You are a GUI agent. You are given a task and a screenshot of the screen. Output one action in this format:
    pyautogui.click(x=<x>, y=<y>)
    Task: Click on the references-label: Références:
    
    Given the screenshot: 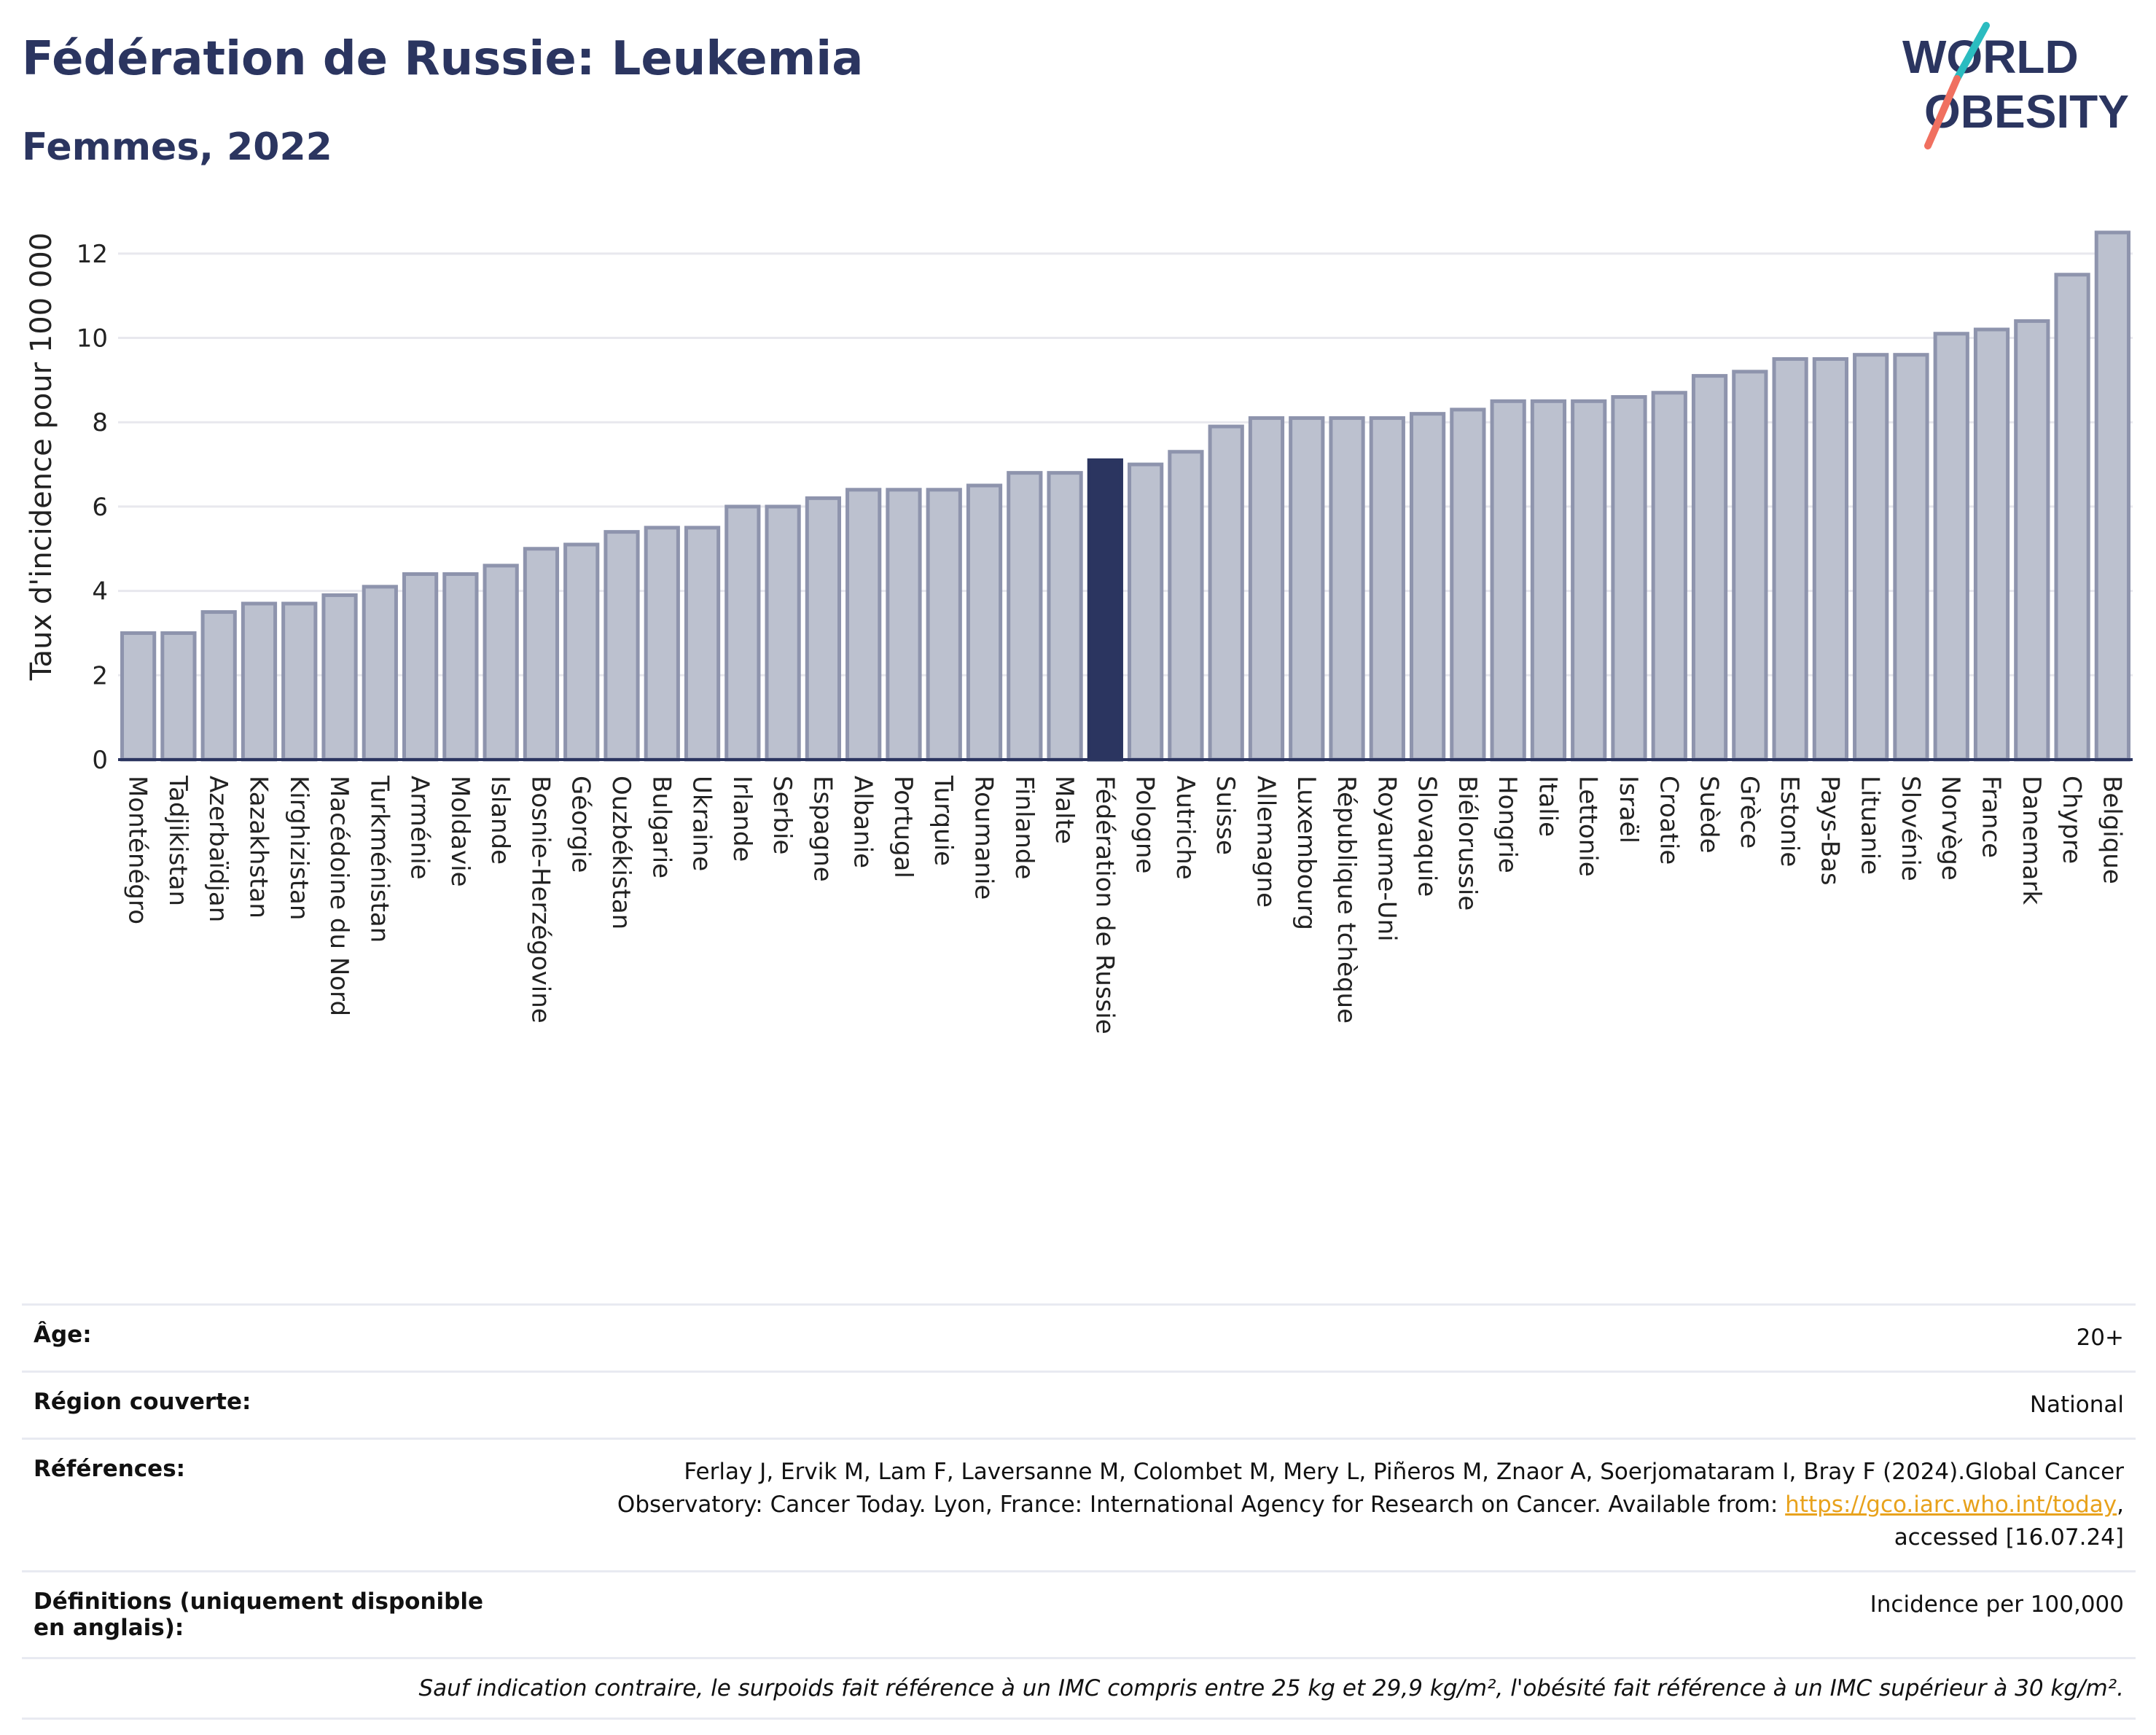 What is the action you would take?
    pyautogui.click(x=271, y=1505)
    